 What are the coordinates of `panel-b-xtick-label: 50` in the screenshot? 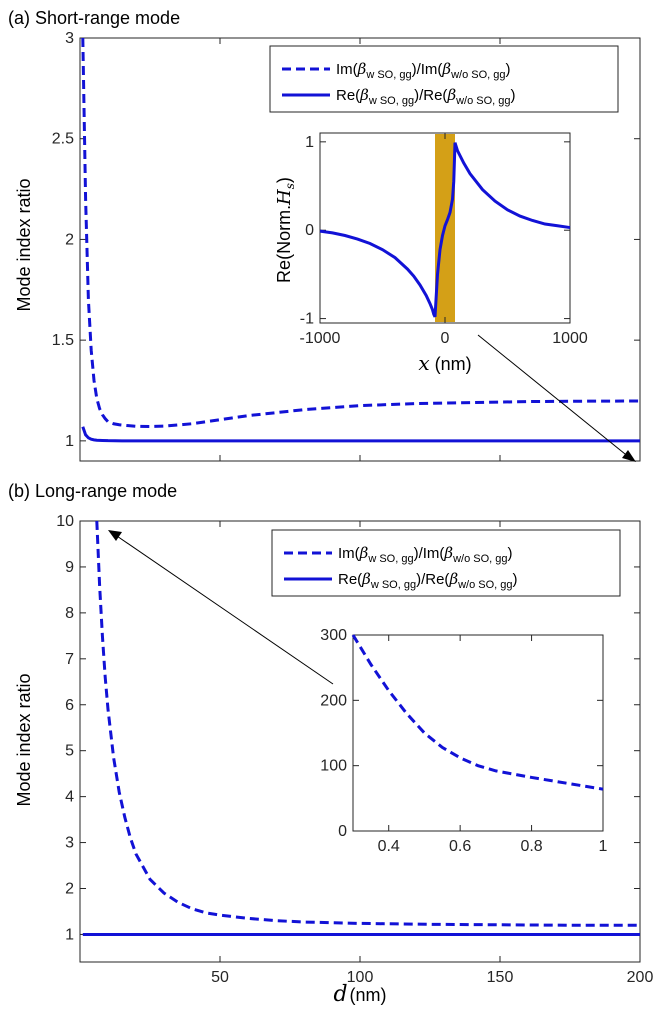 It's located at (220, 977).